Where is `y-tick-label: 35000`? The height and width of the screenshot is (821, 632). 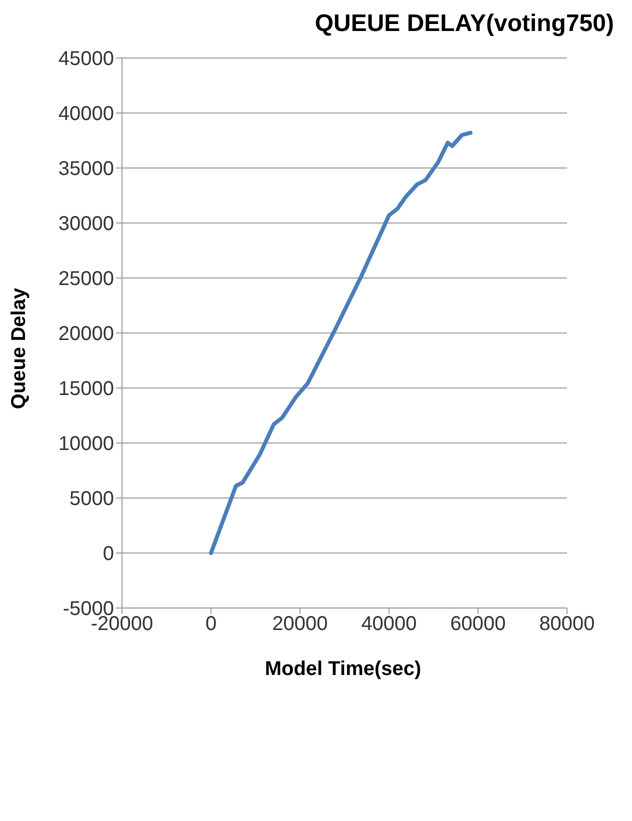 y-tick-label: 35000 is located at coordinates (86, 169).